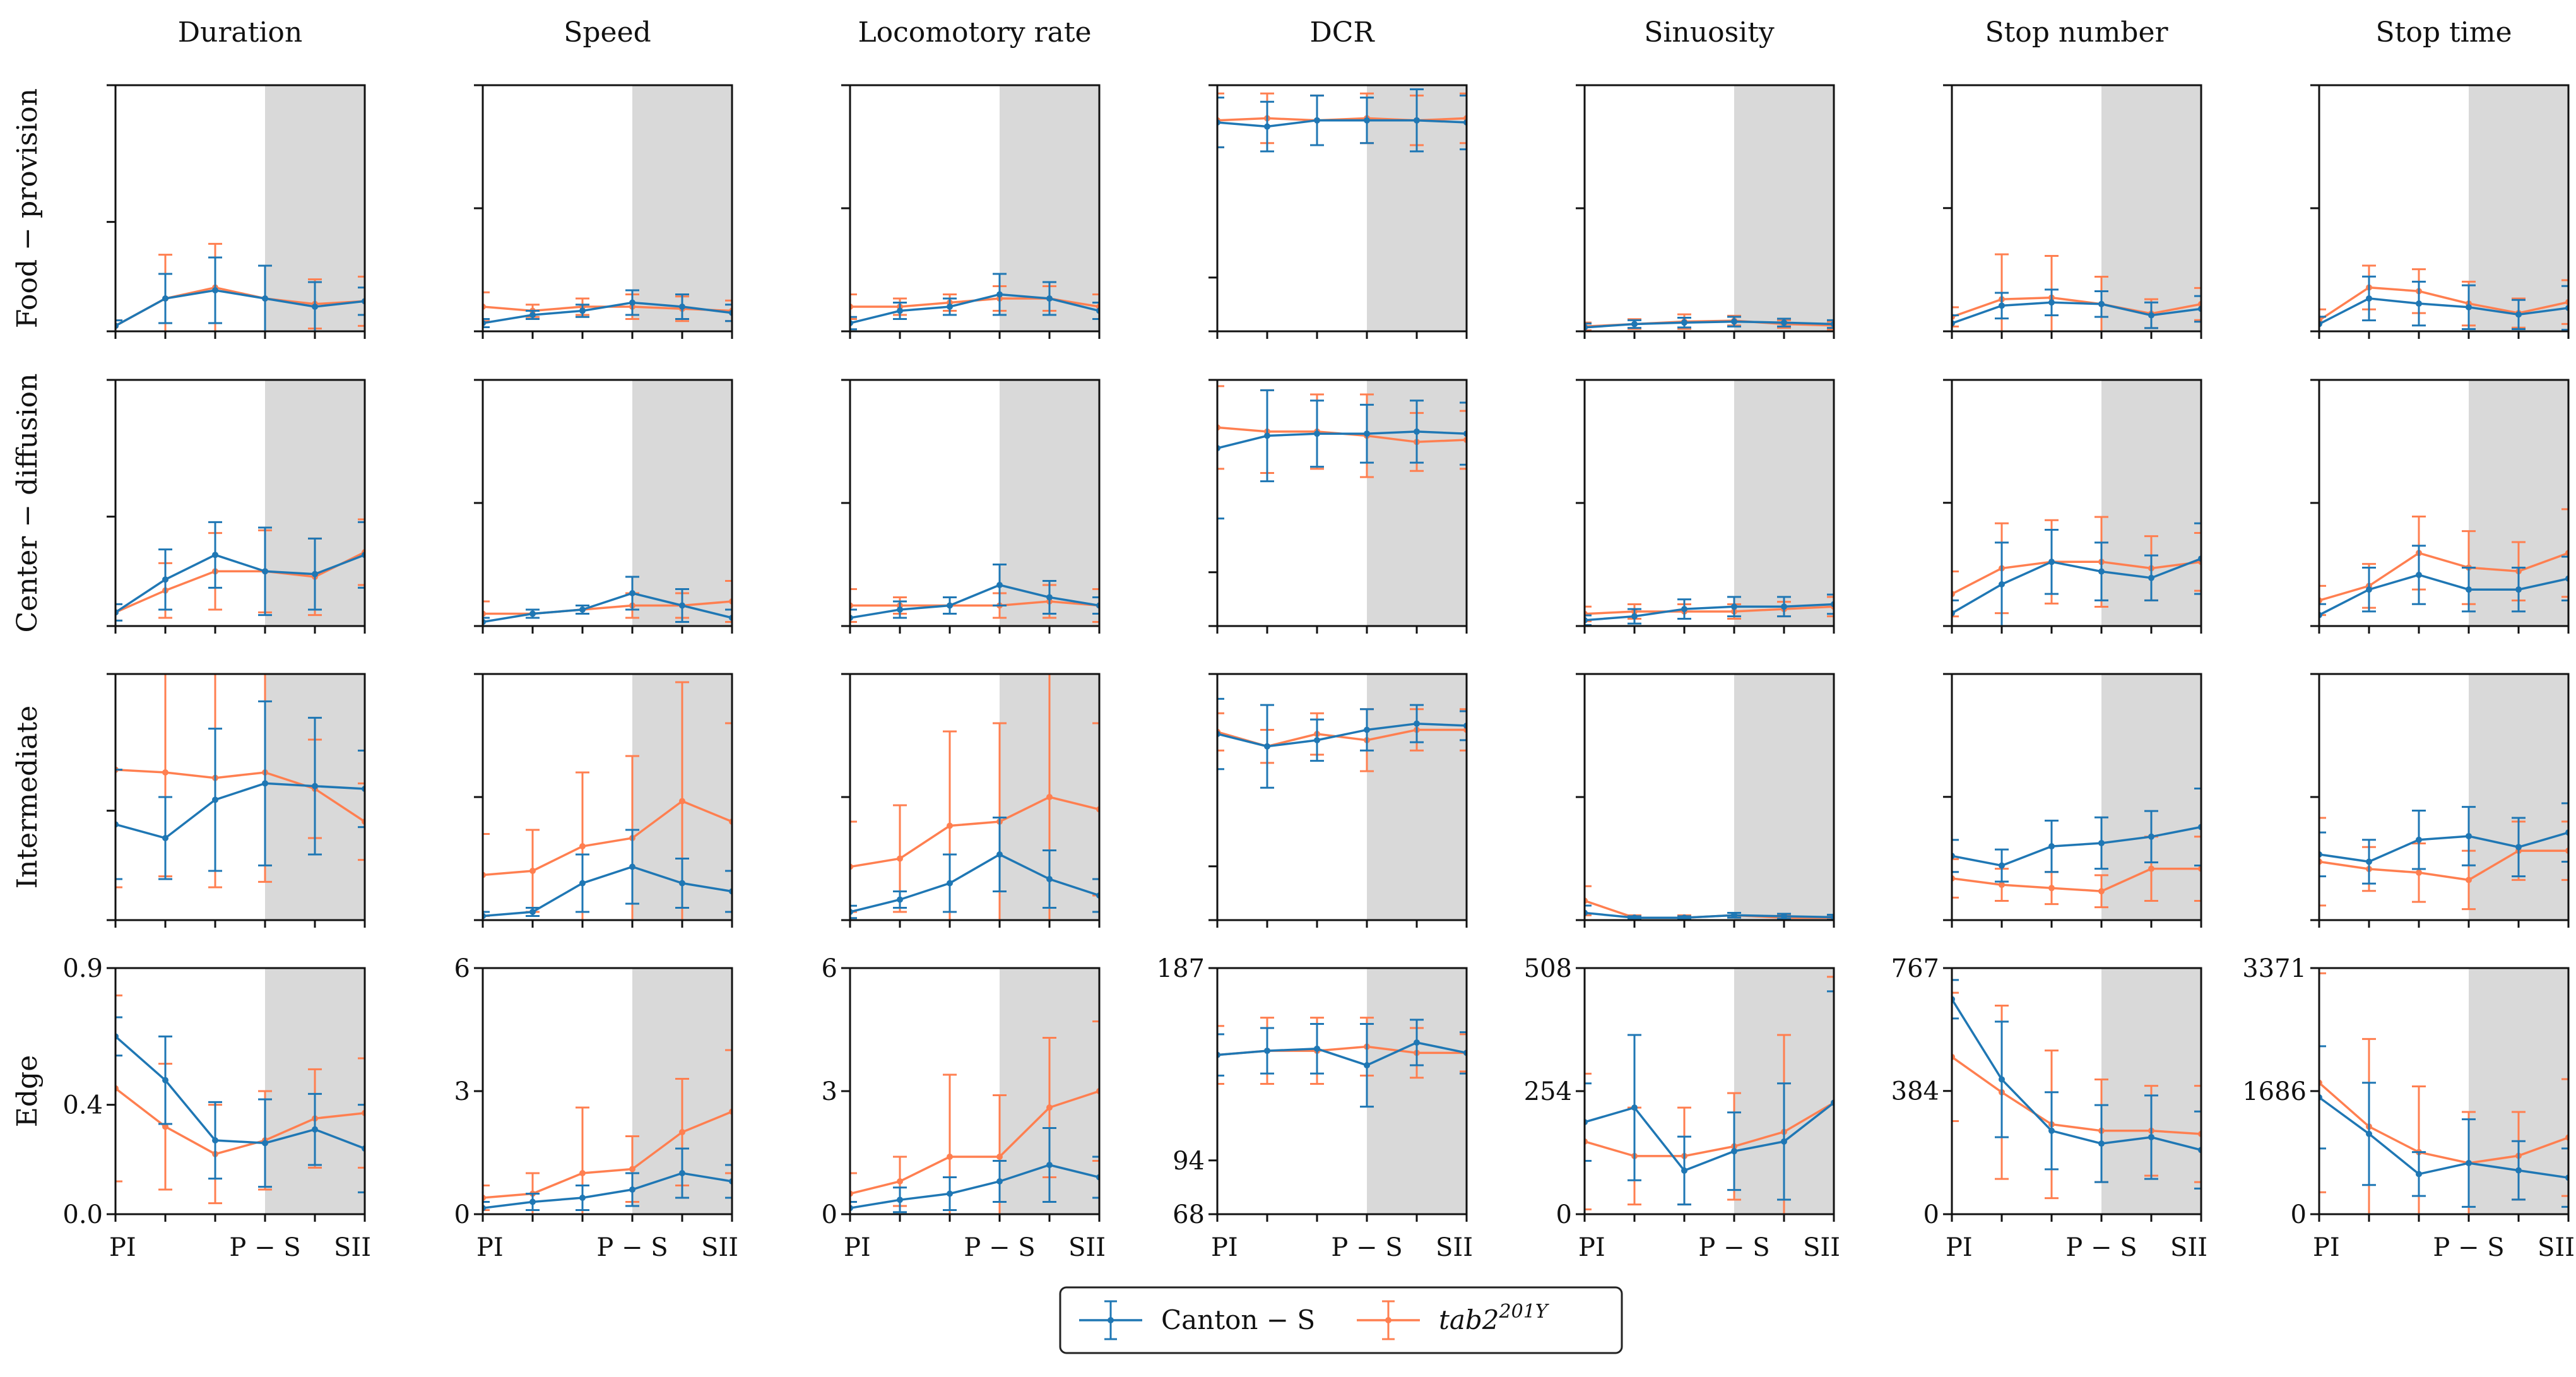 The image size is (2576, 1377). Describe the element at coordinates (1341, 1320) in the screenshot. I see `legend: Canton − S tab2201Y` at that location.